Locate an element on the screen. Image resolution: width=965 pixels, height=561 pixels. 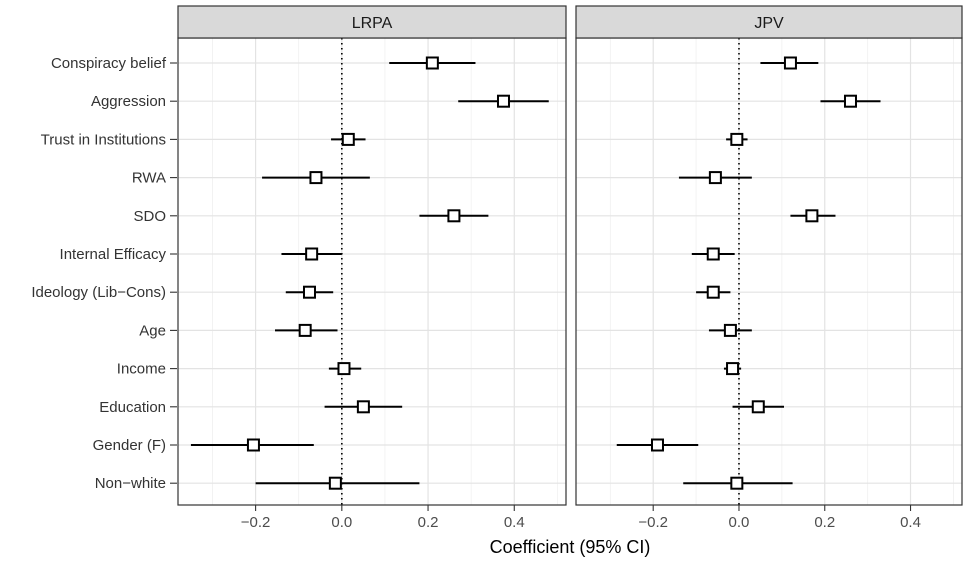
facet-strip-label: JPV is located at coordinates (769, 23).